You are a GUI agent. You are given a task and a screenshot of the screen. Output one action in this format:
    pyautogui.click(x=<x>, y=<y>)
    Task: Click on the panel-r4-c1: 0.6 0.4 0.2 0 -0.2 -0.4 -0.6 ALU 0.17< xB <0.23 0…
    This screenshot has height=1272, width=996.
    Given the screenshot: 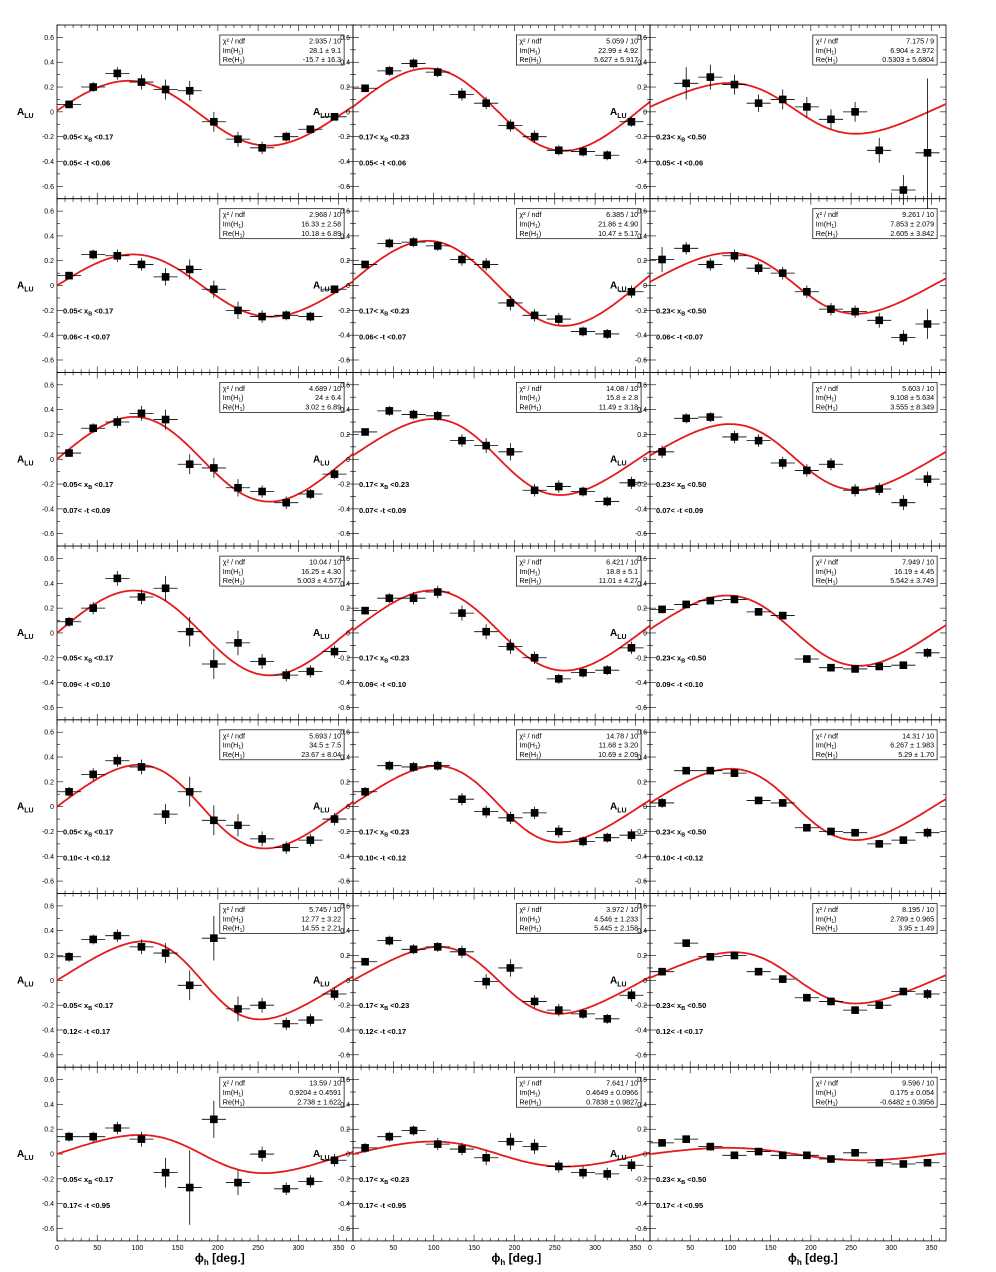 What is the action you would take?
    pyautogui.click(x=482, y=806)
    